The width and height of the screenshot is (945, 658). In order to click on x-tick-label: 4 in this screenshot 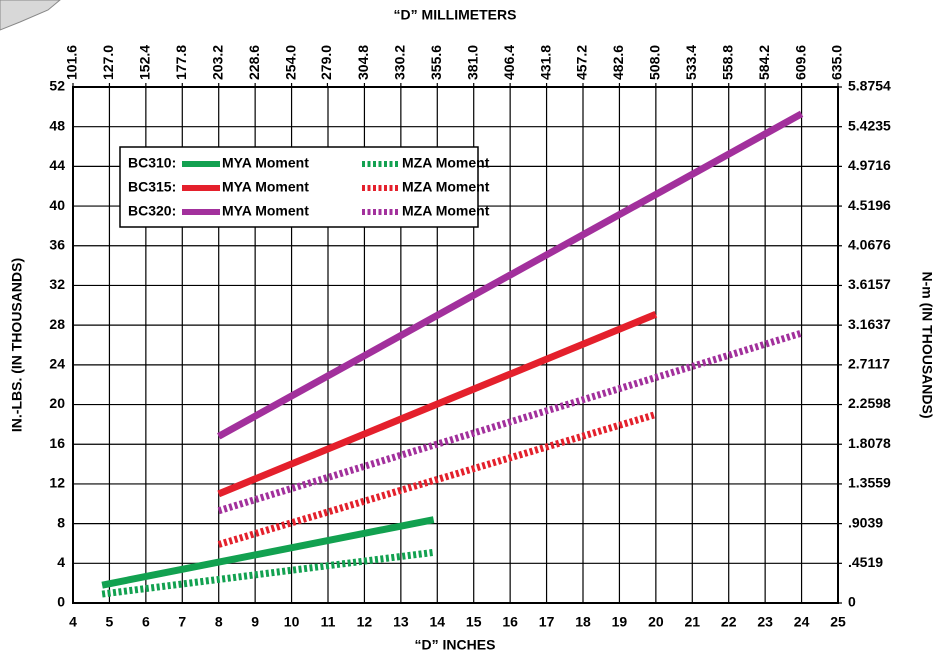, I will do `click(73, 622)`.